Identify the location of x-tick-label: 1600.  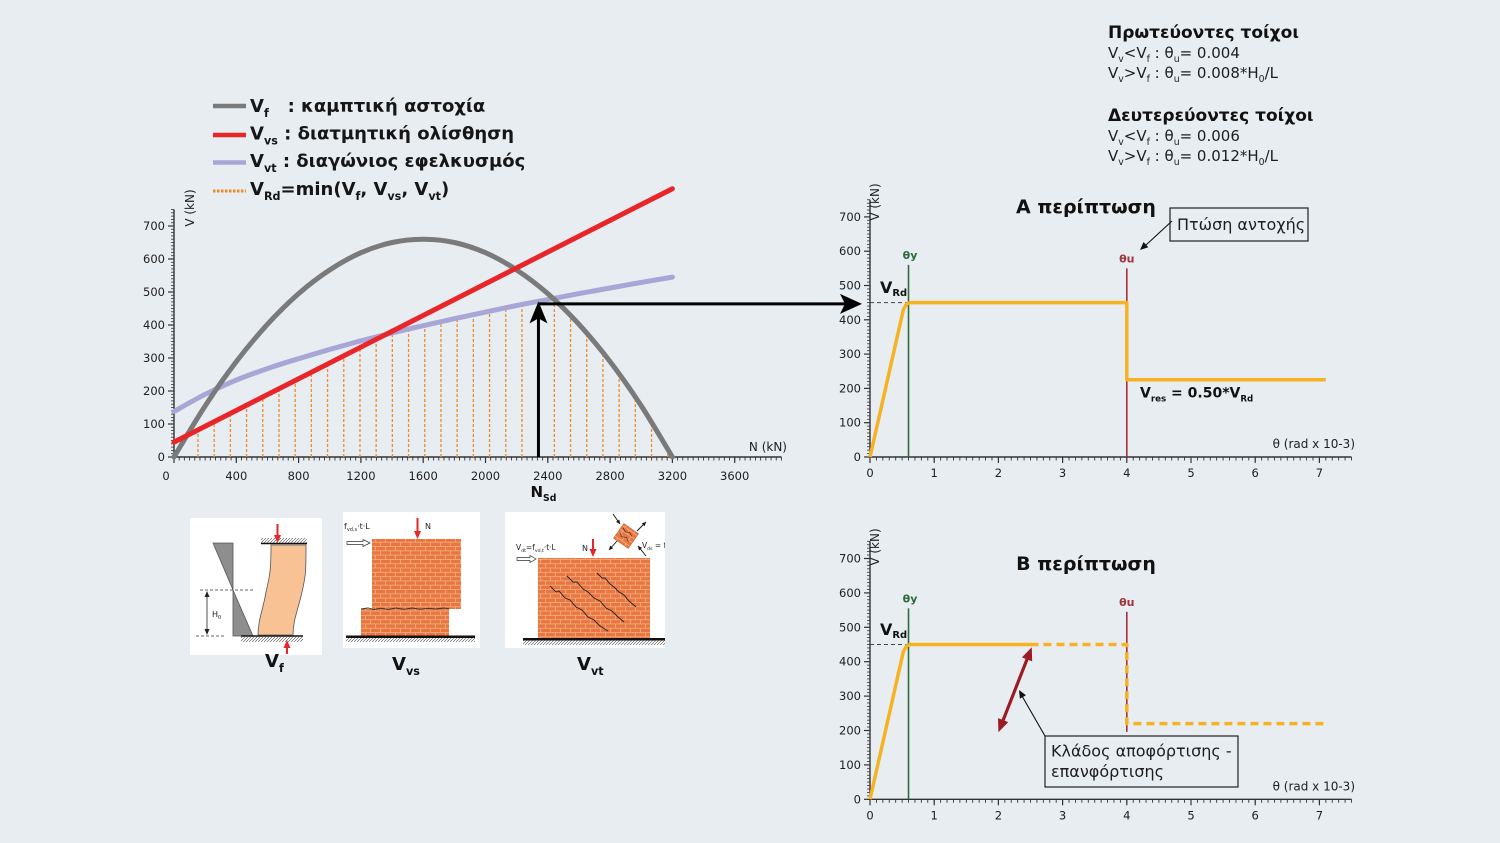
(423, 476).